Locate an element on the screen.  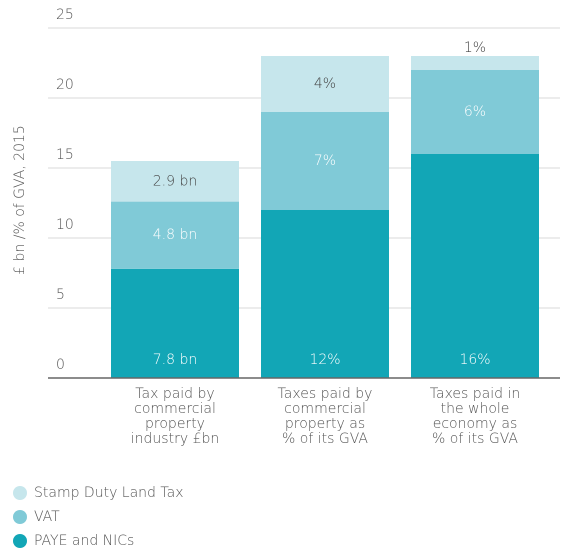
data-label: 4.8 bn is located at coordinates (175, 235).